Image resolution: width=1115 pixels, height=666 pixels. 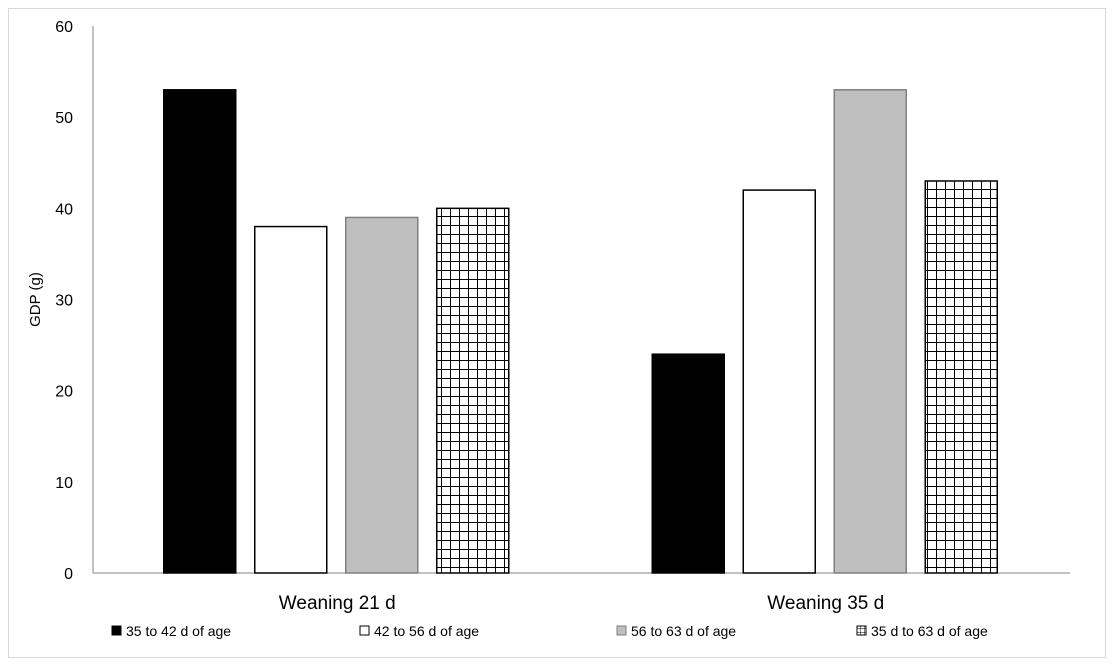 What do you see at coordinates (35, 299) in the screenshot?
I see `y-axis-label: GDP (g)` at bounding box center [35, 299].